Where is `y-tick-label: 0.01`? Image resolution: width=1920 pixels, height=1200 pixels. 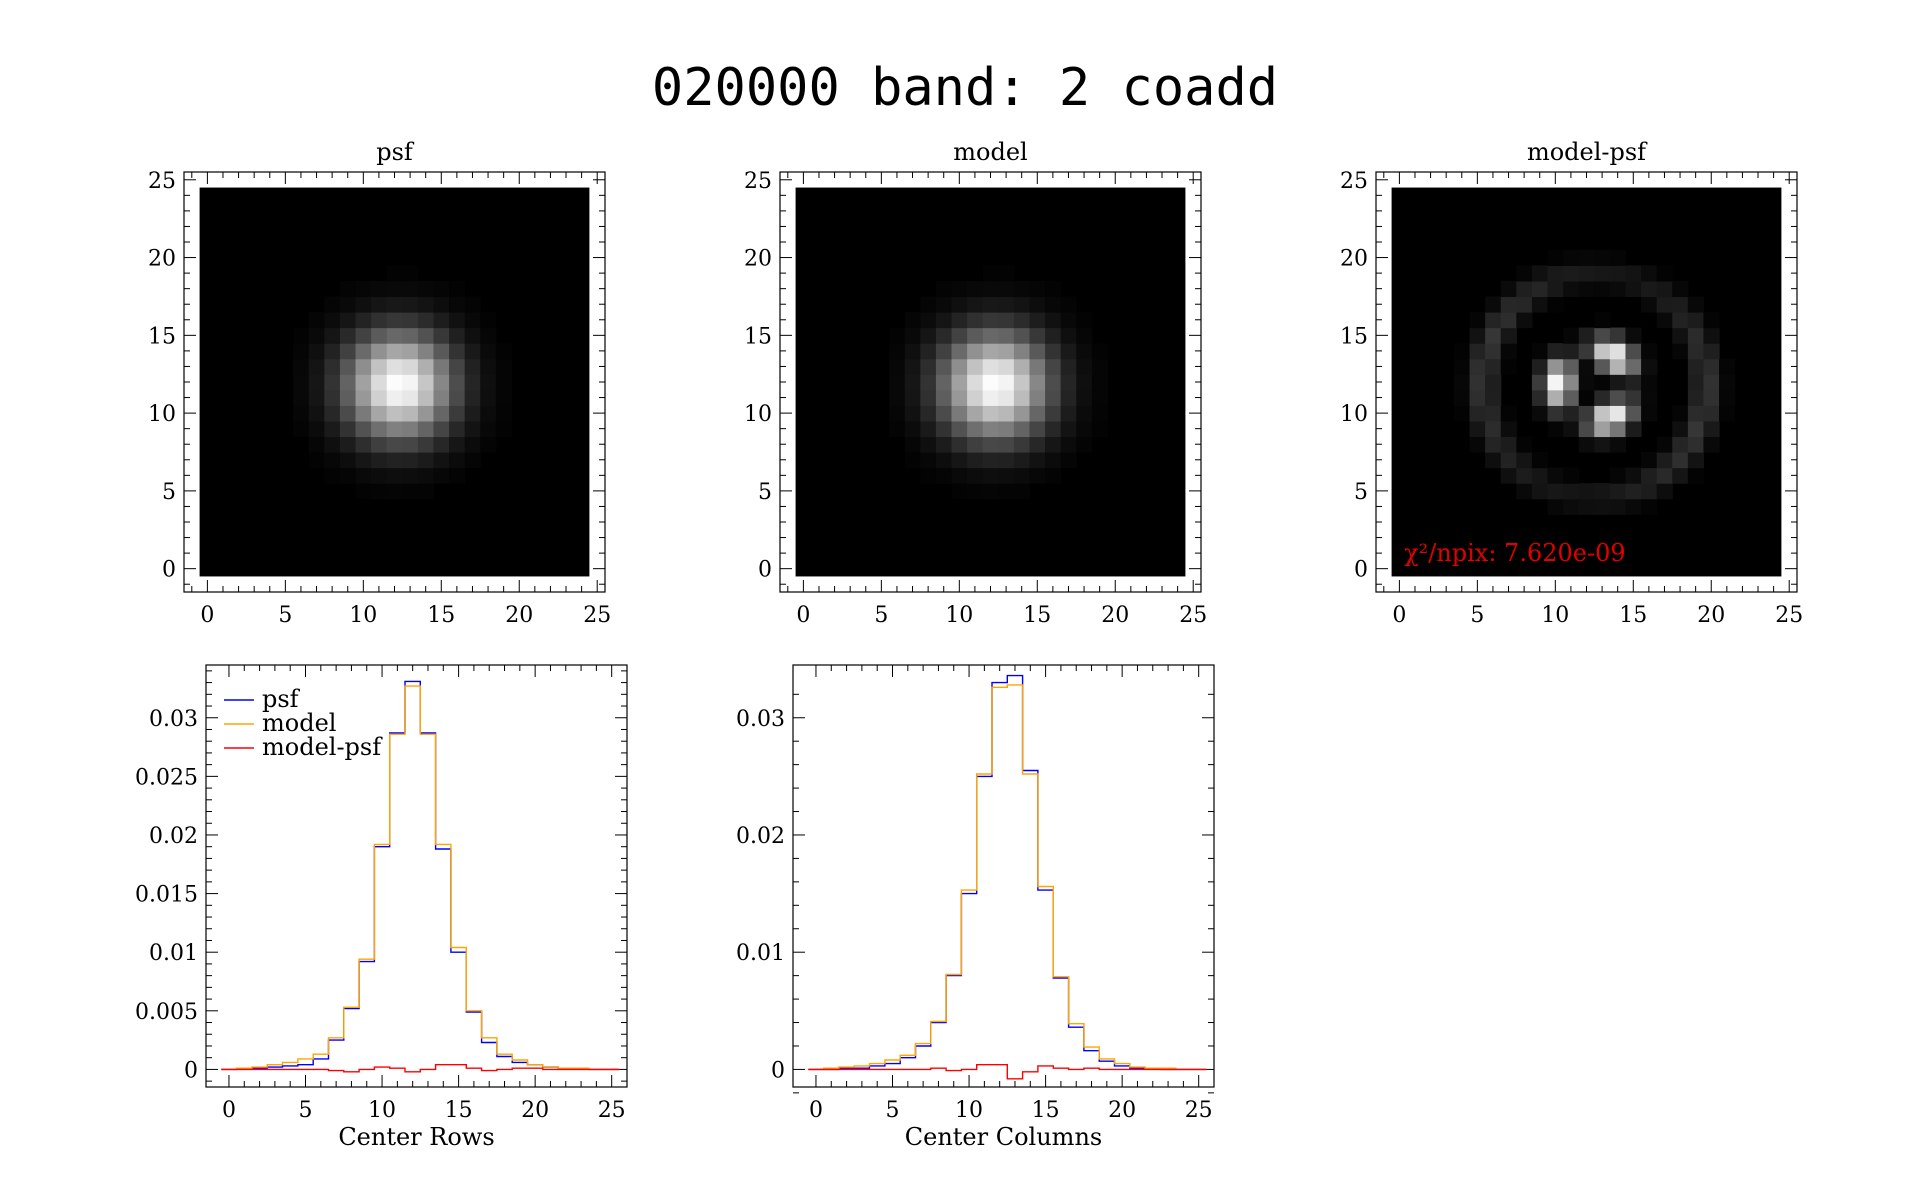 y-tick-label: 0.01 is located at coordinates (760, 953).